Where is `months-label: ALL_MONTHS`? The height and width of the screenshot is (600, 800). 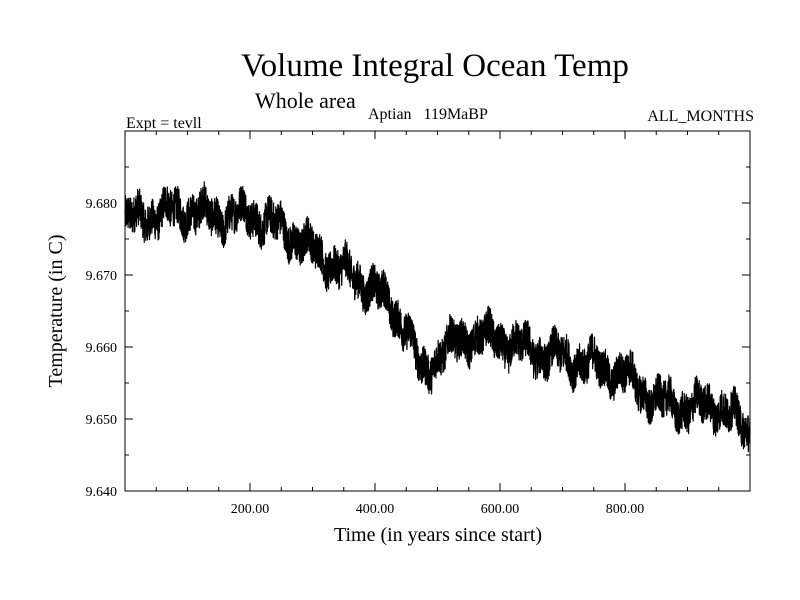
months-label: ALL_MONTHS is located at coordinates (700, 116).